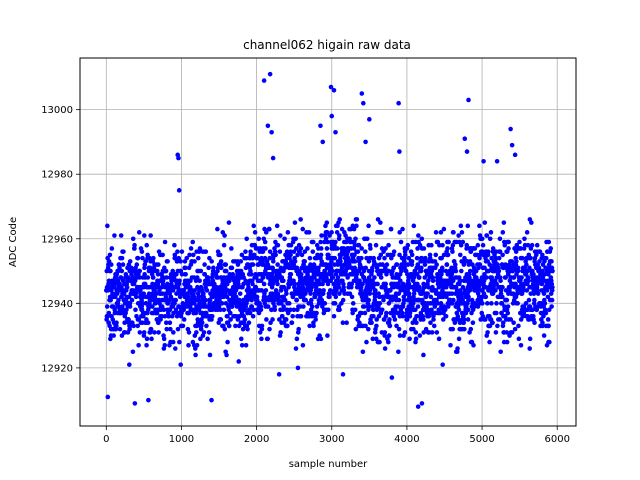  What do you see at coordinates (406, 439) in the screenshot?
I see `x-tick-label: 4000` at bounding box center [406, 439].